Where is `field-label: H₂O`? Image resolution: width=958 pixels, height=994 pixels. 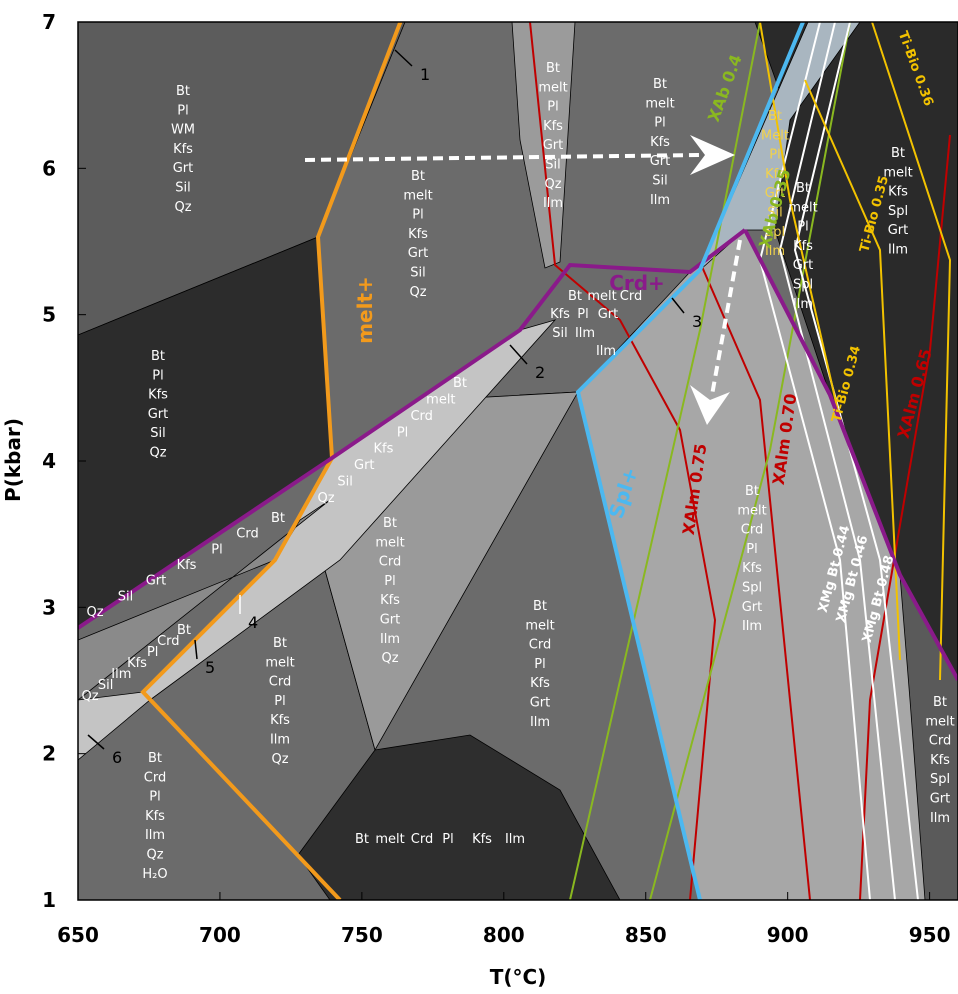 field-label: H₂O is located at coordinates (154, 874).